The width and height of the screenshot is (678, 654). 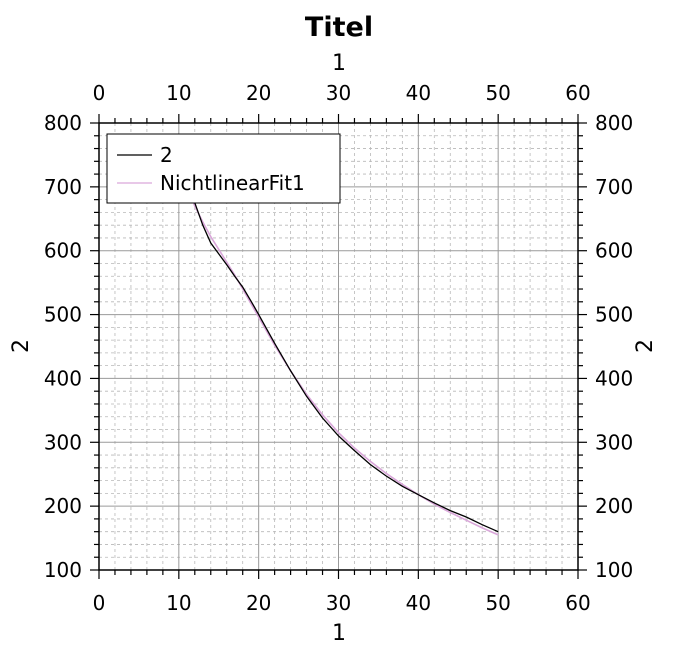 I want to click on y-tick-label-right: 400, so click(x=614, y=378).